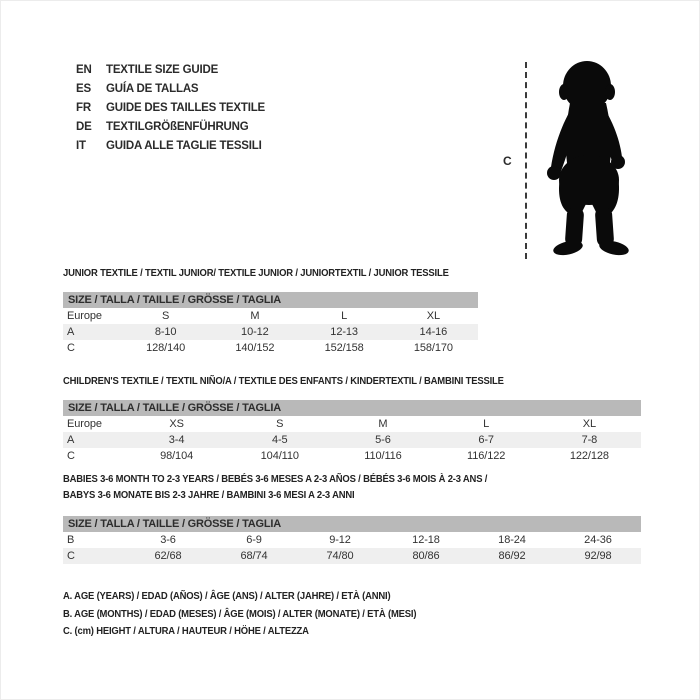  Describe the element at coordinates (168, 540) in the screenshot. I see `age-cell: 3-6` at that location.